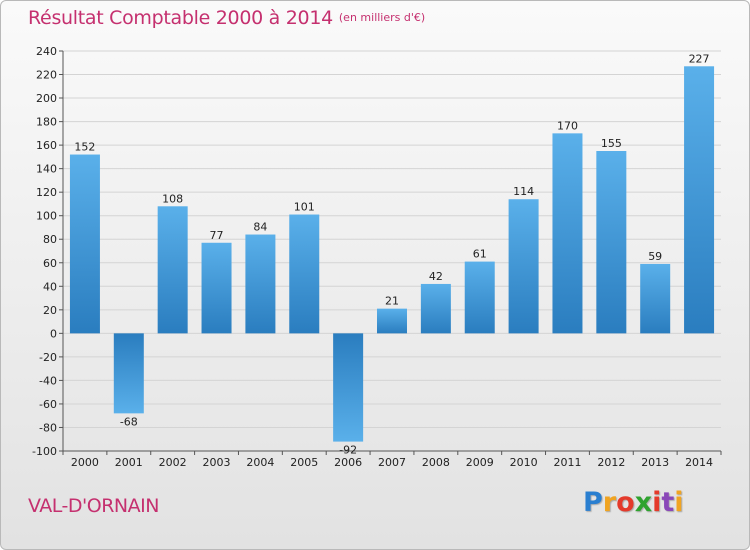 Image resolution: width=750 pixels, height=550 pixels. What do you see at coordinates (93, 506) in the screenshot?
I see `commune-name: VAL-D'ORNAIN` at bounding box center [93, 506].